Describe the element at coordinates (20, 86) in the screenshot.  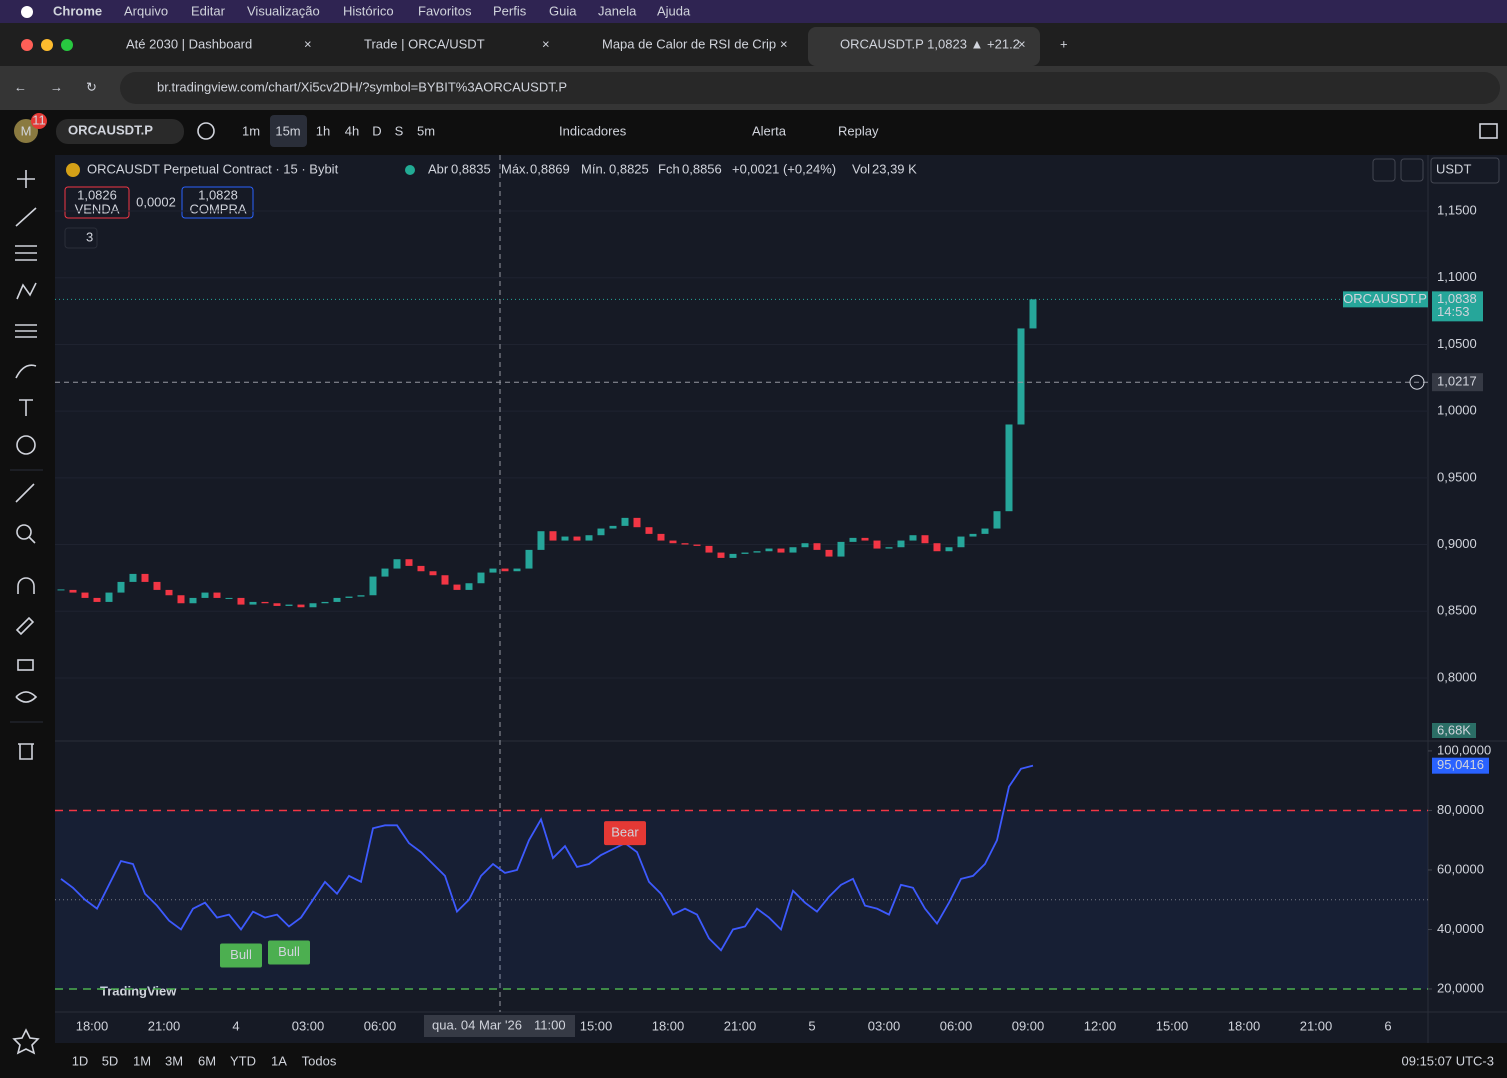
I see `back: ←` at that location.